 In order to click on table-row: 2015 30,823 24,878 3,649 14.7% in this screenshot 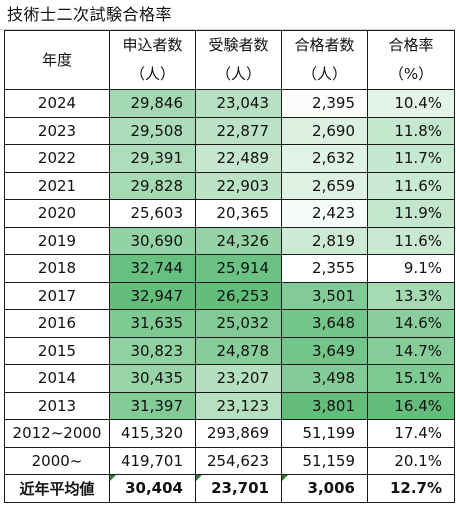, I will do `click(229, 350)`.